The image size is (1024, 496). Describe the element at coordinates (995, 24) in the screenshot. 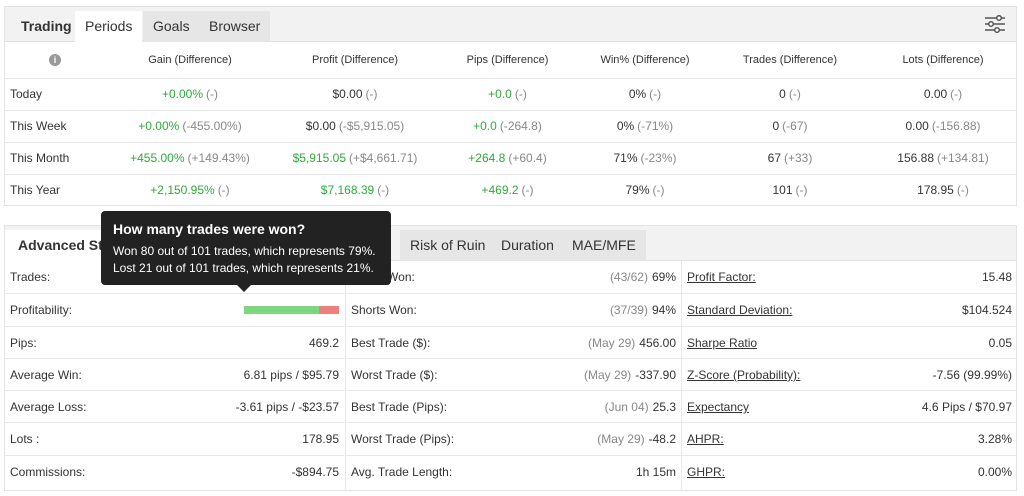

I see `filter-settings-icon` at that location.